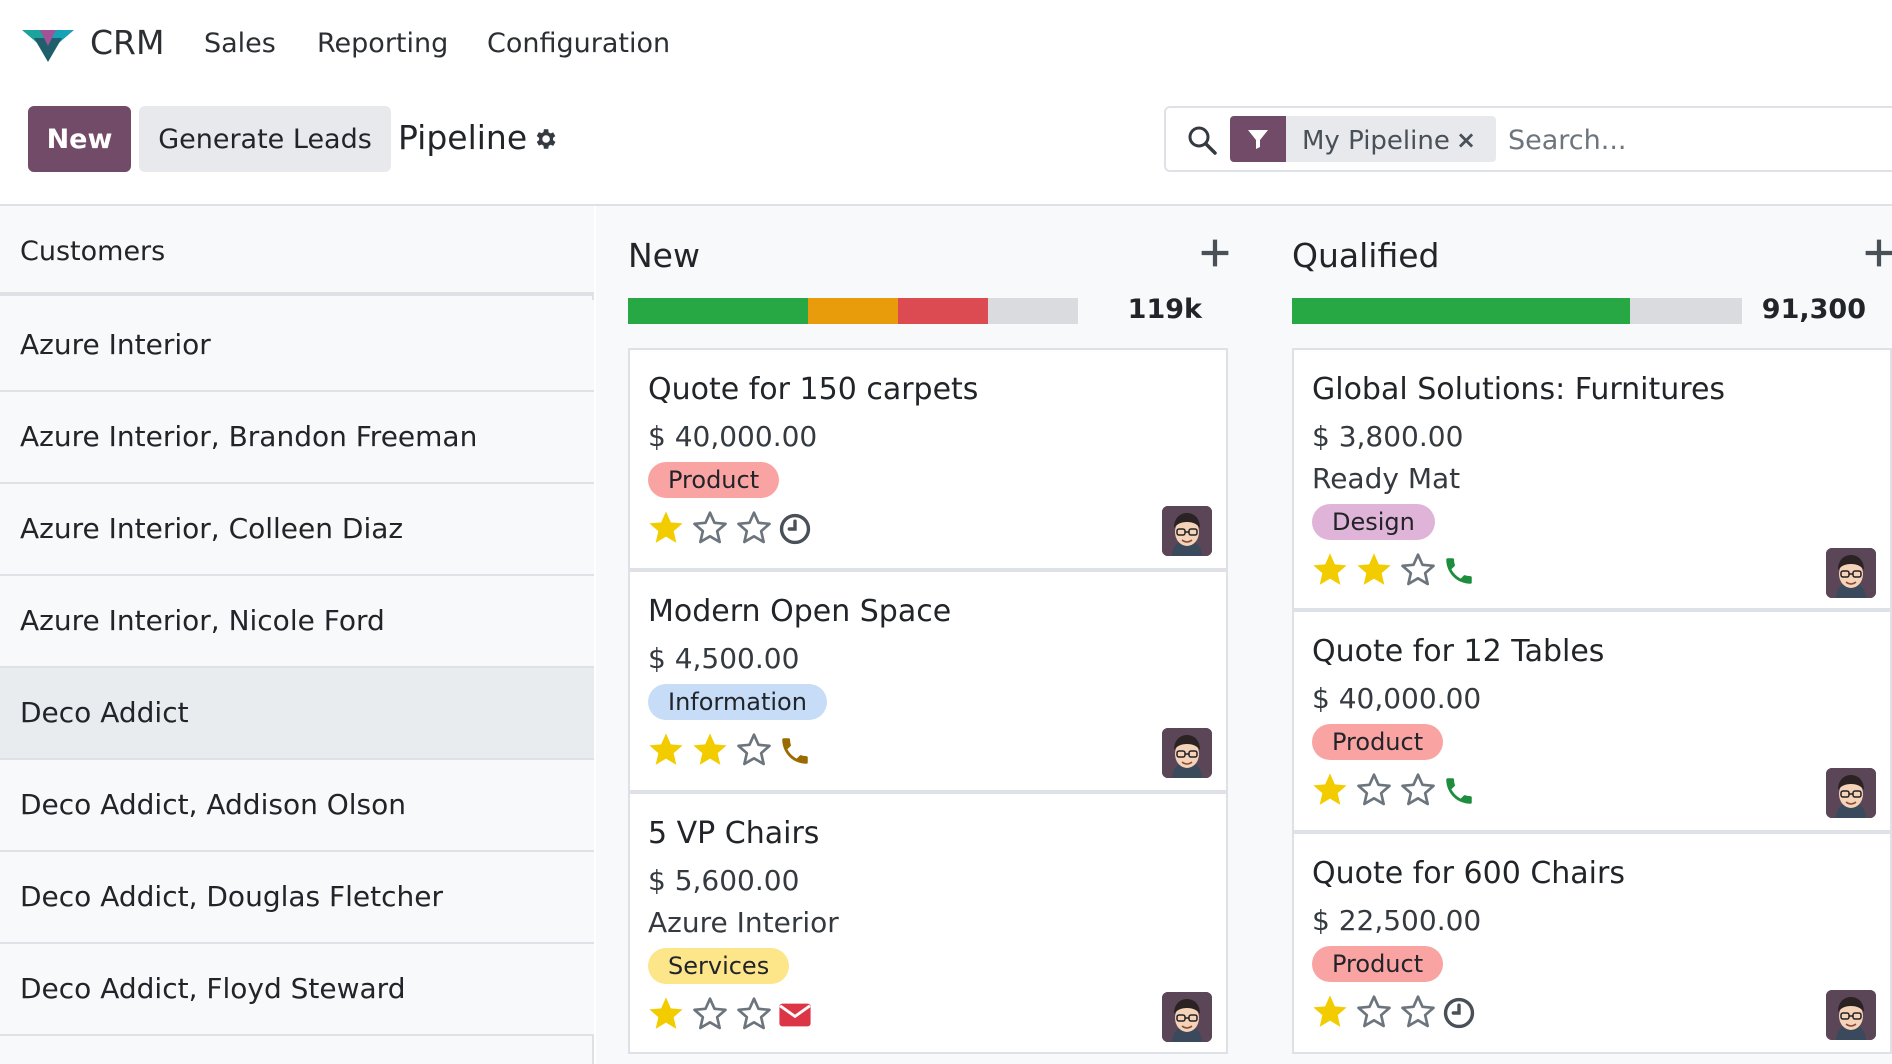 Image resolution: width=1892 pixels, height=1064 pixels. What do you see at coordinates (928, 681) in the screenshot?
I see `kanban-card: Modern Open Space $ 4,500.00 Information` at bounding box center [928, 681].